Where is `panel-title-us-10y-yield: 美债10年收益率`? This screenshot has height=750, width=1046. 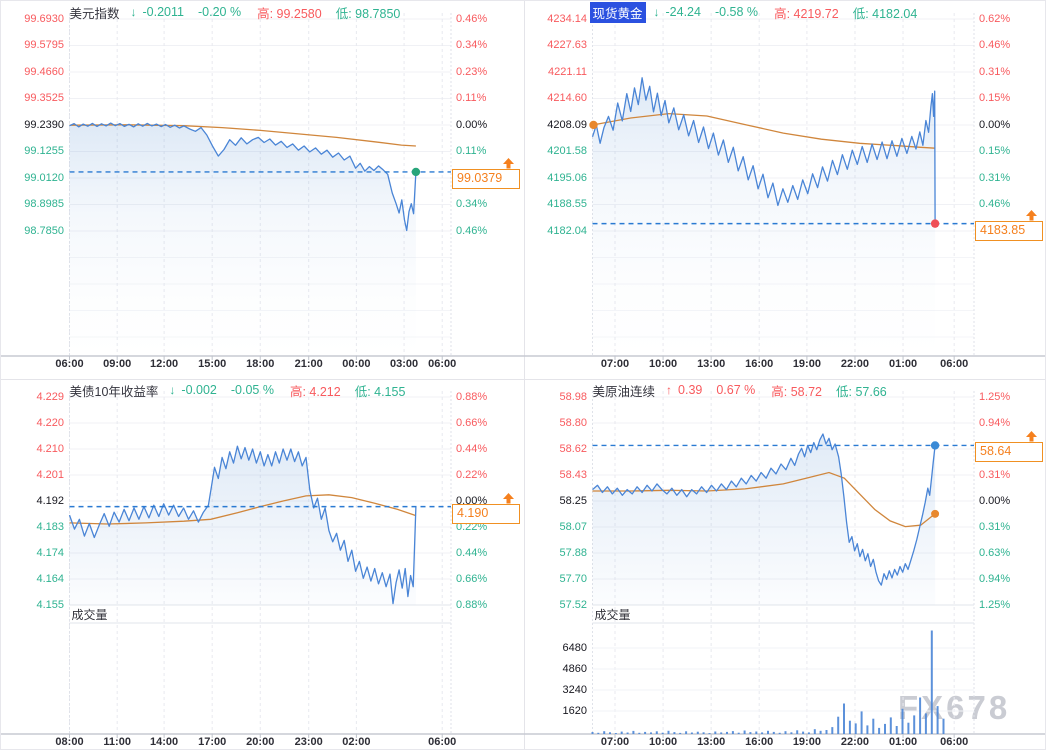
panel-title-us-10y-yield: 美债10年收益率 is located at coordinates (114, 391).